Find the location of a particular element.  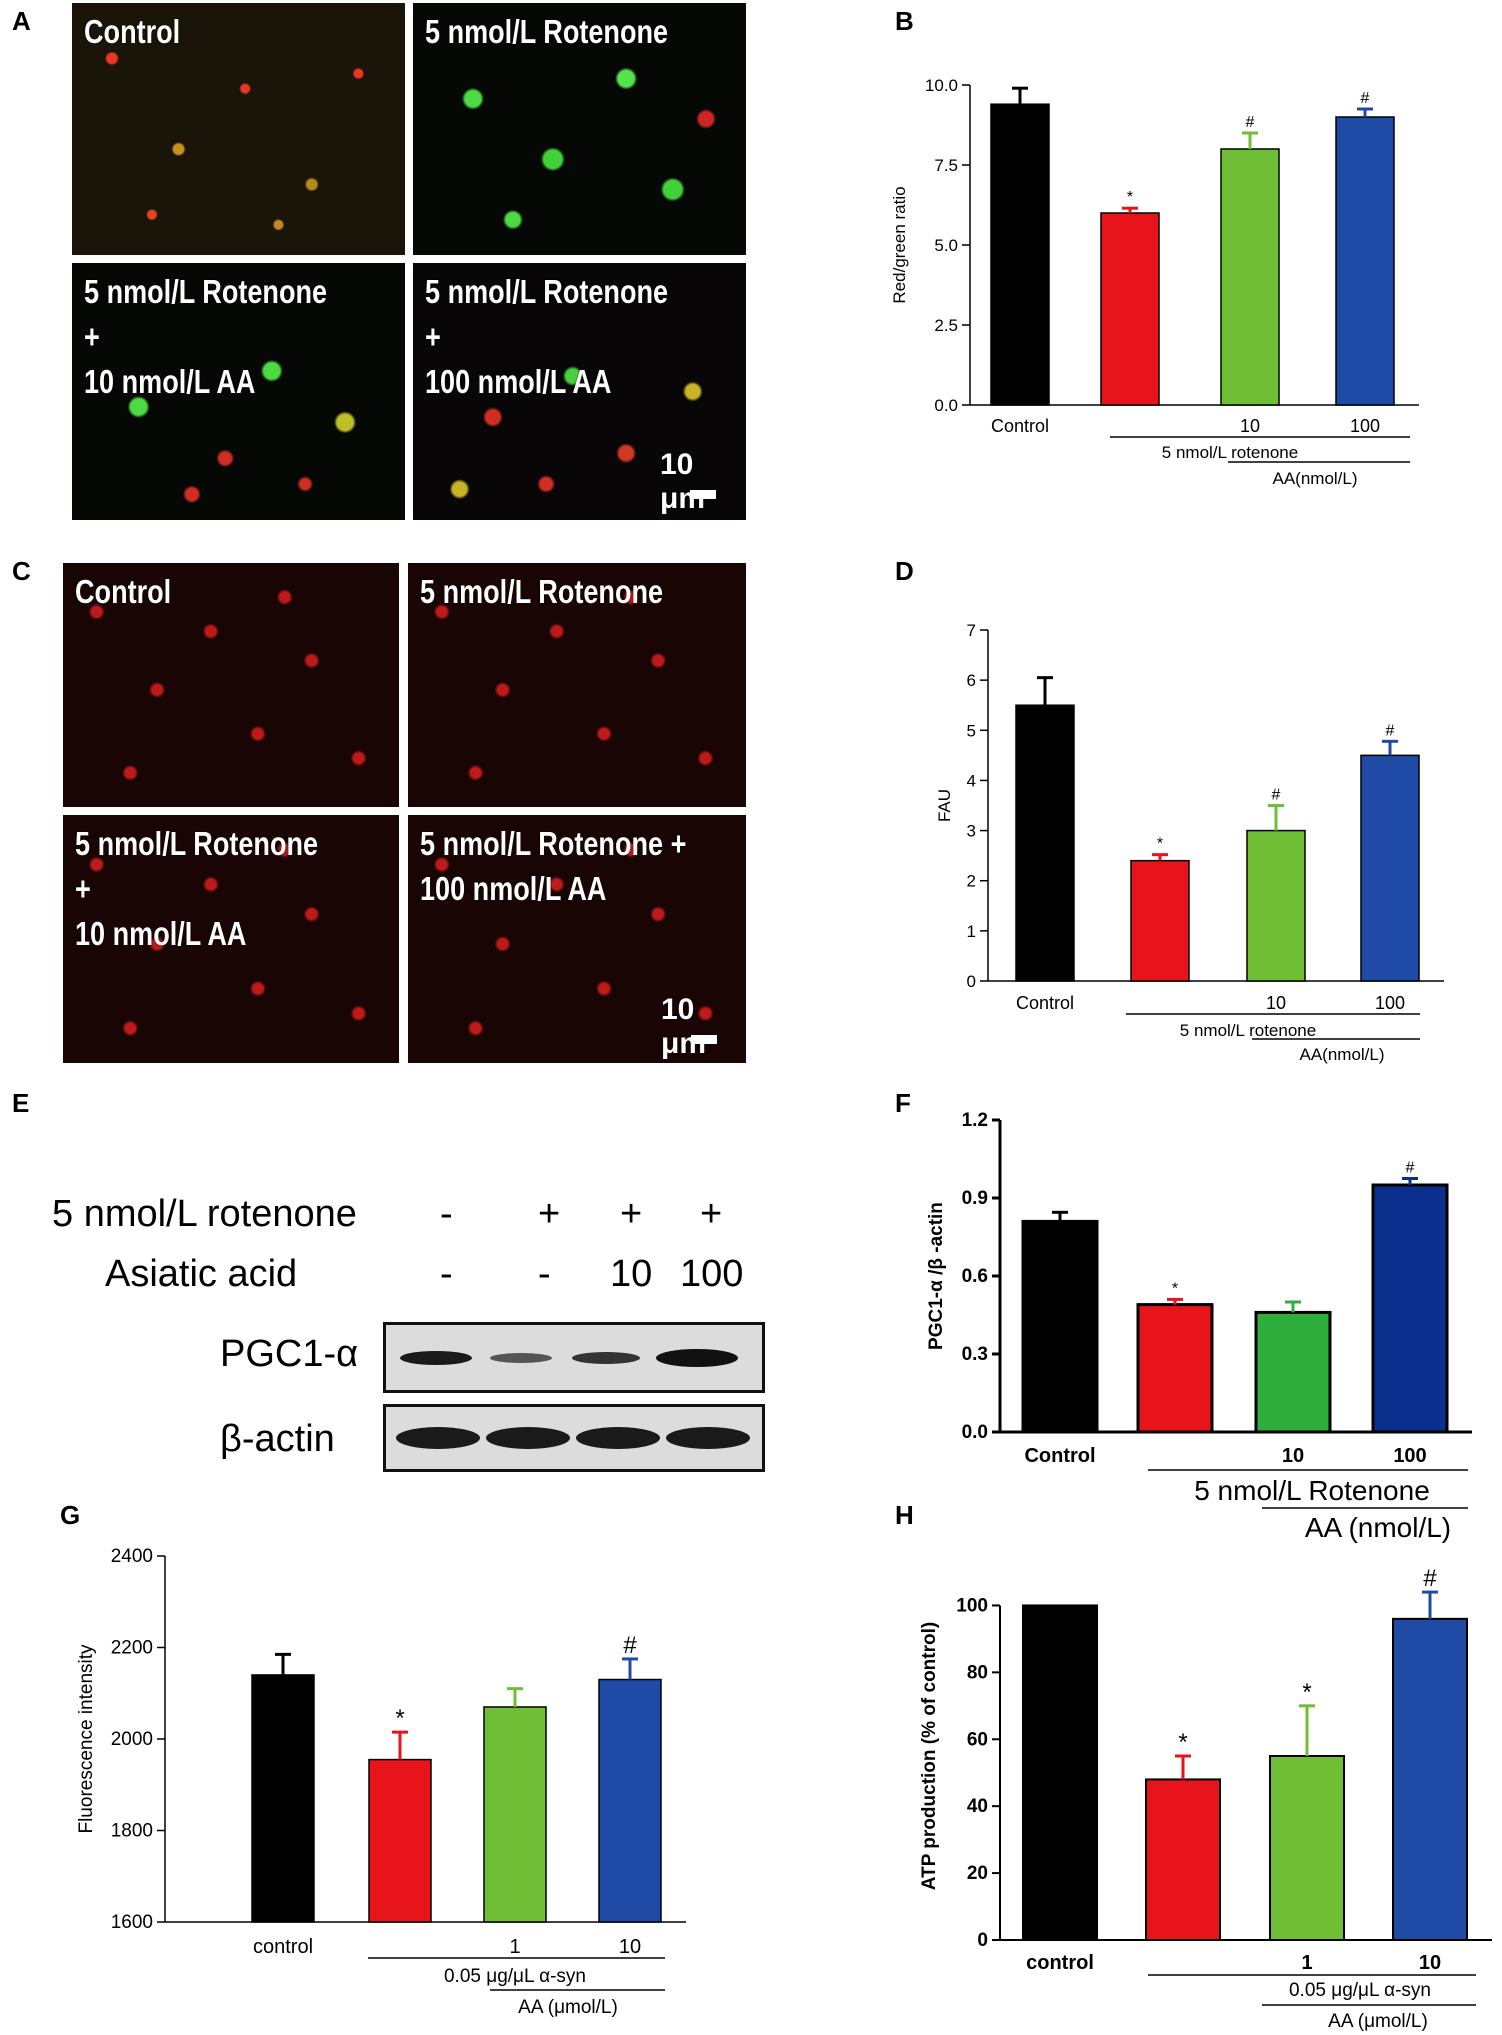

significance-mark-G-3: # is located at coordinates (630, 1645).